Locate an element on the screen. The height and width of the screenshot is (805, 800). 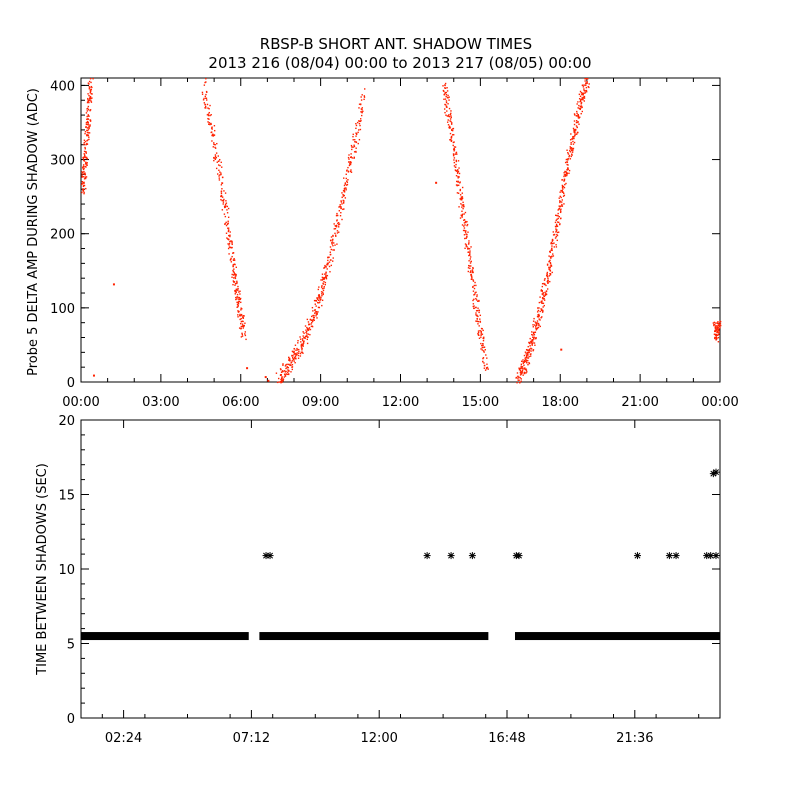
bottom-y-tick-label: 0 is located at coordinates (71, 719).